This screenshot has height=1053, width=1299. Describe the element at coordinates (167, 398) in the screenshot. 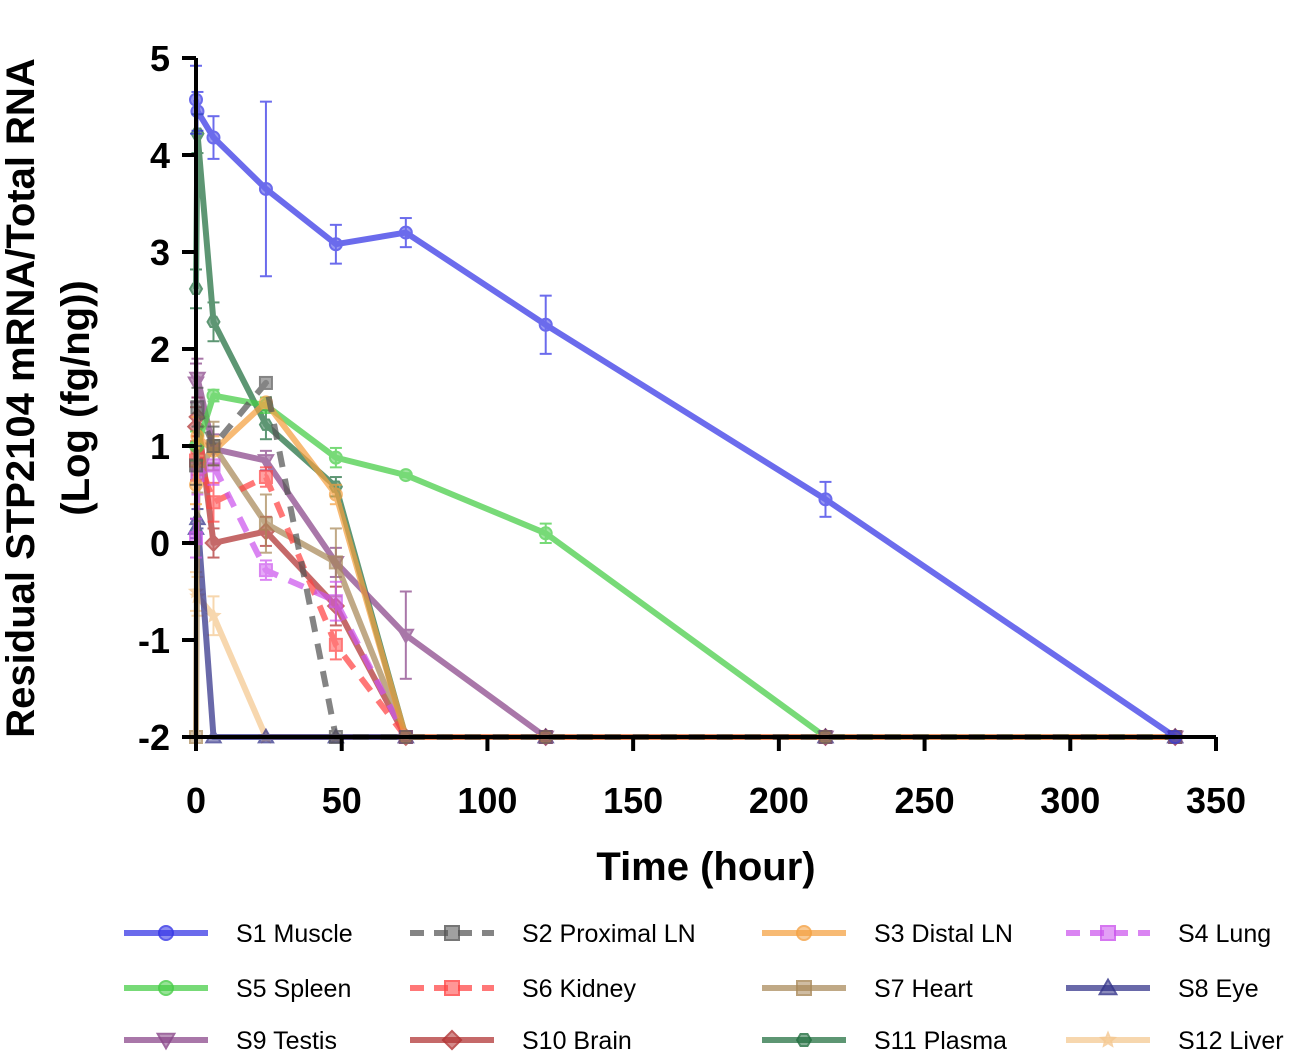

I see `y-ticks: -2 -1 0 1 2 3 4 5` at that location.